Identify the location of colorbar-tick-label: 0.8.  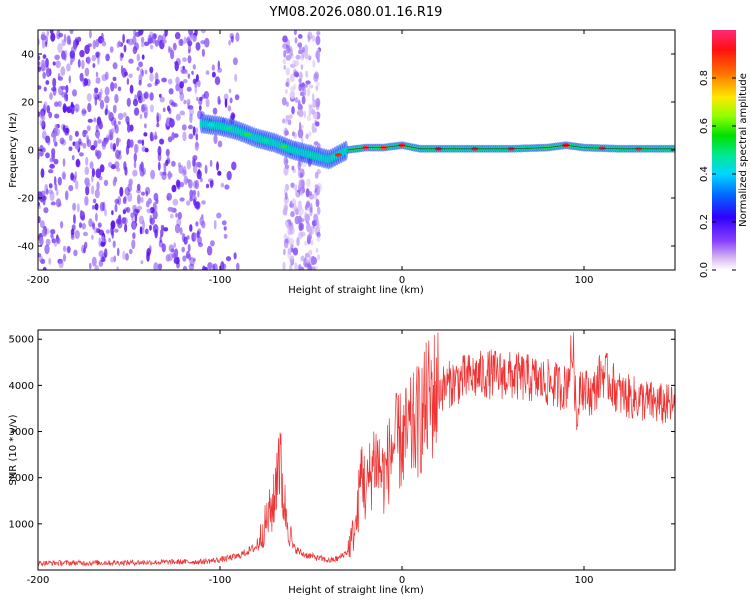
(704, 78).